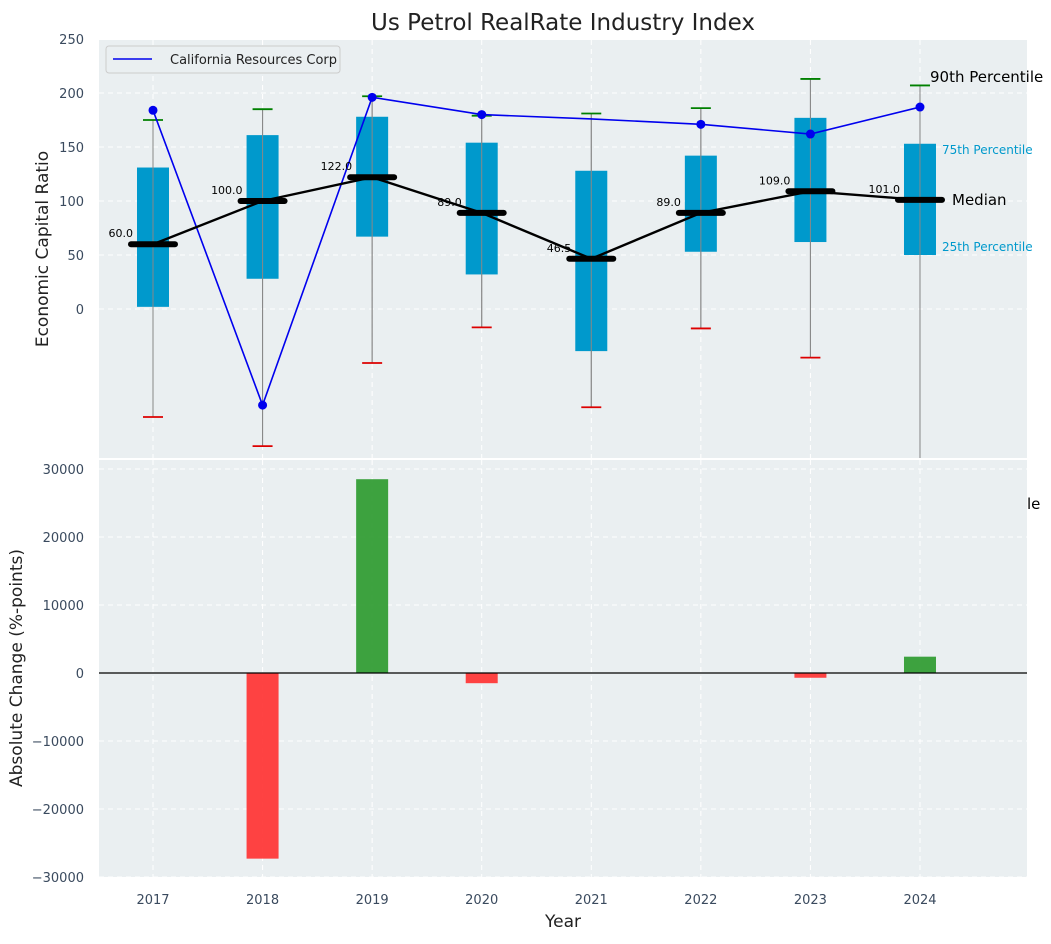 The height and width of the screenshot is (944, 1051). Describe the element at coordinates (63, 538) in the screenshot. I see `bottom-y-tick: 20000` at that location.